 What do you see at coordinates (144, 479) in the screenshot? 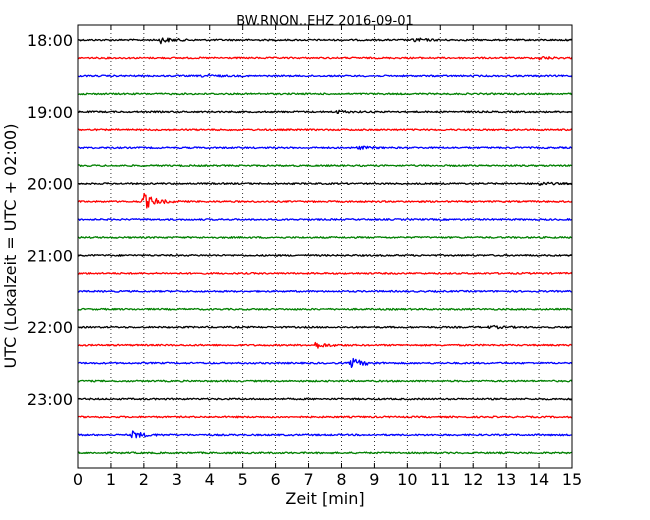
I see `x-tick-label: 2` at bounding box center [144, 479].